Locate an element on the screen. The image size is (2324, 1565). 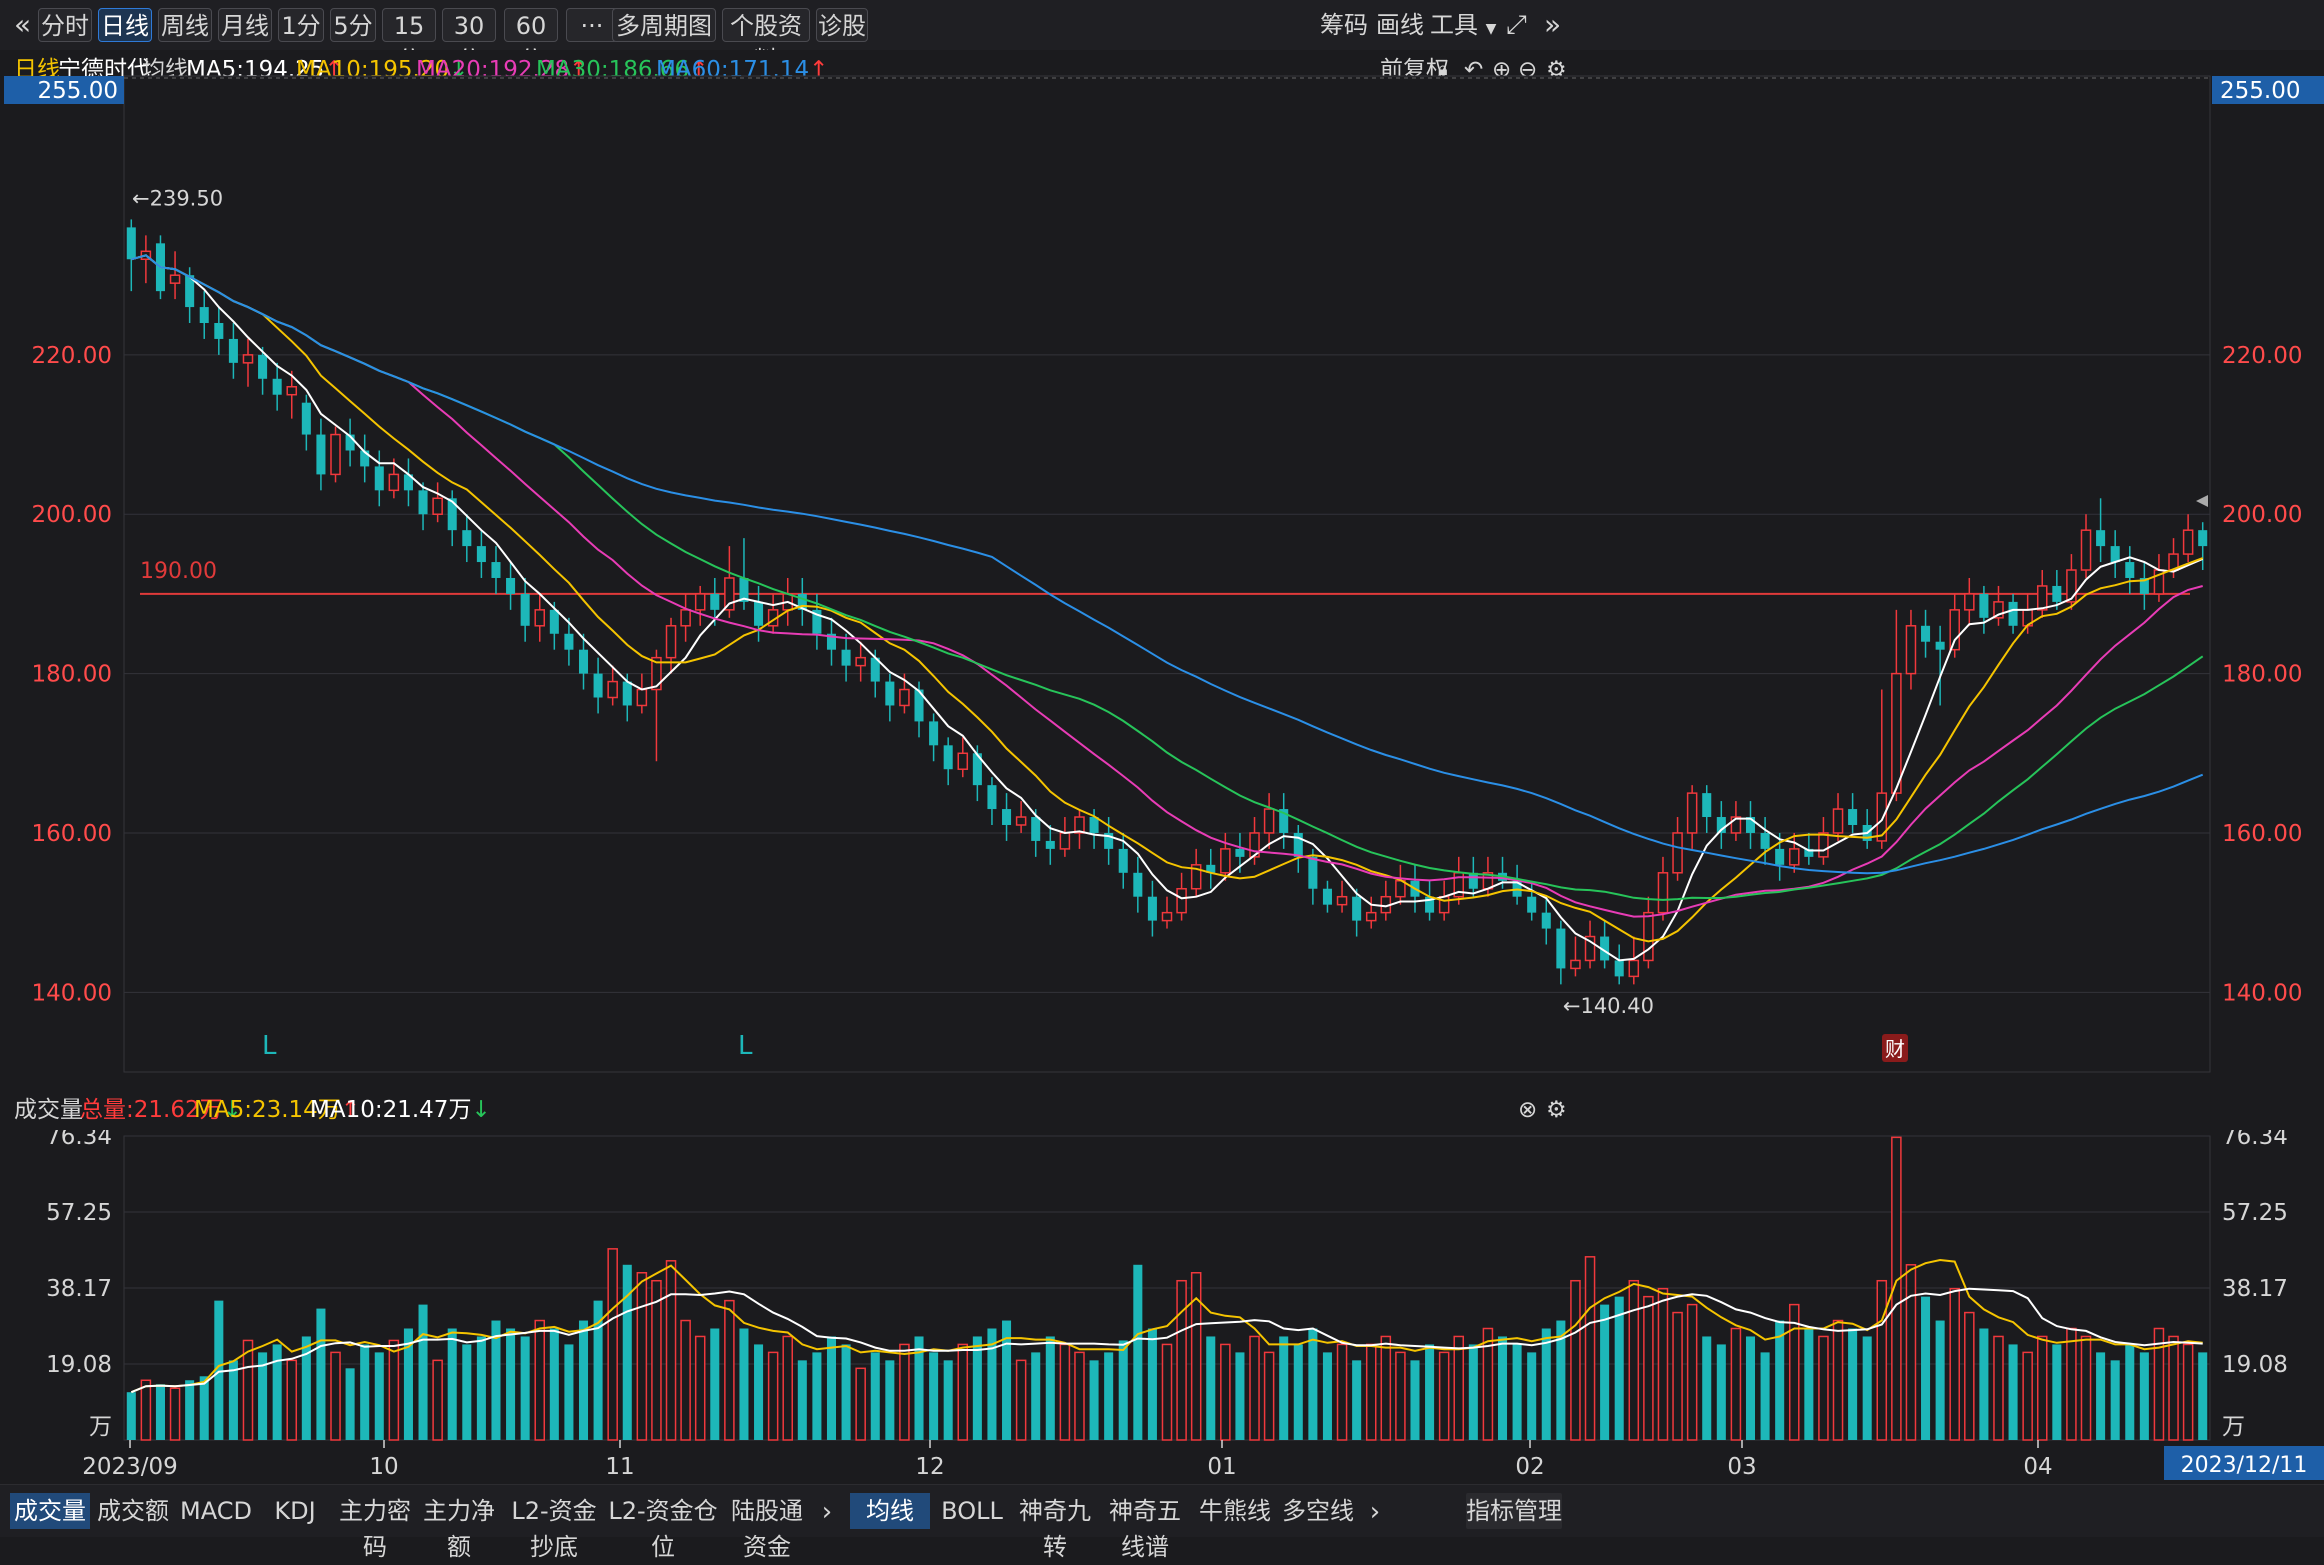
fullscreen-icon: ⤢ is located at coordinates (1516, 25).